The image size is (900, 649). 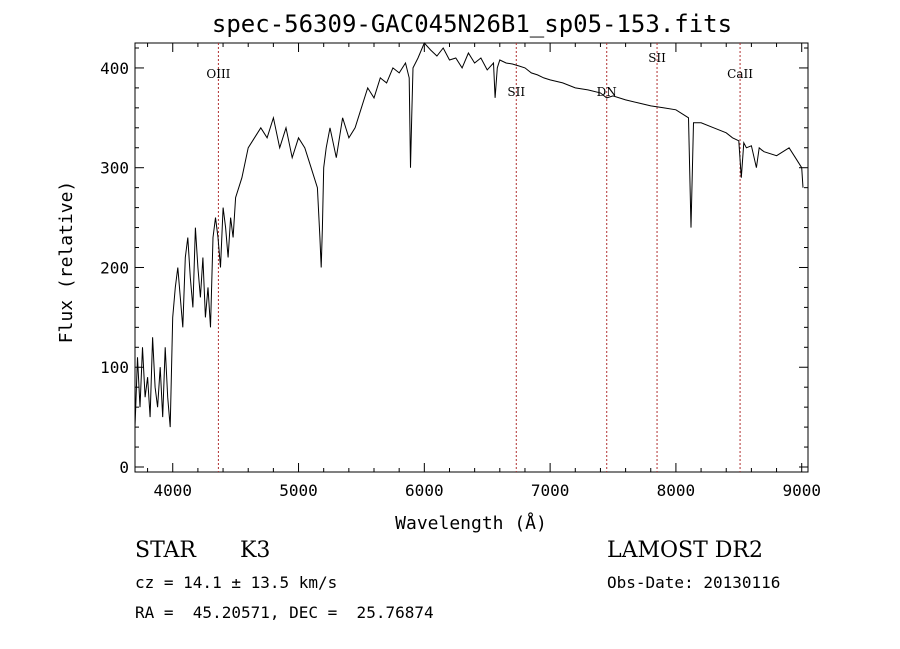 I want to click on ref-line-label: CaII, so click(x=740, y=74).